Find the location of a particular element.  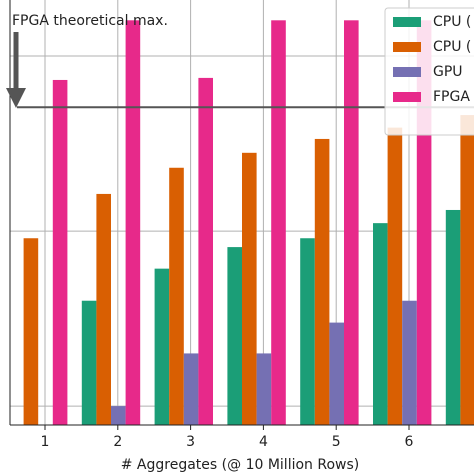

legend-box is located at coordinates (429, 71).